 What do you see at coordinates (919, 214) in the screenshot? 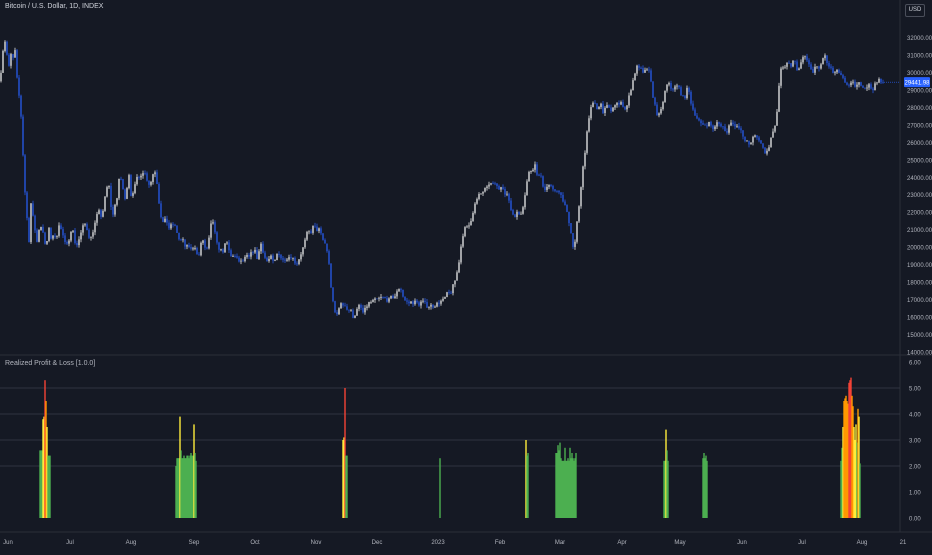
I see `price-tick-label: 22000.00` at bounding box center [919, 214].